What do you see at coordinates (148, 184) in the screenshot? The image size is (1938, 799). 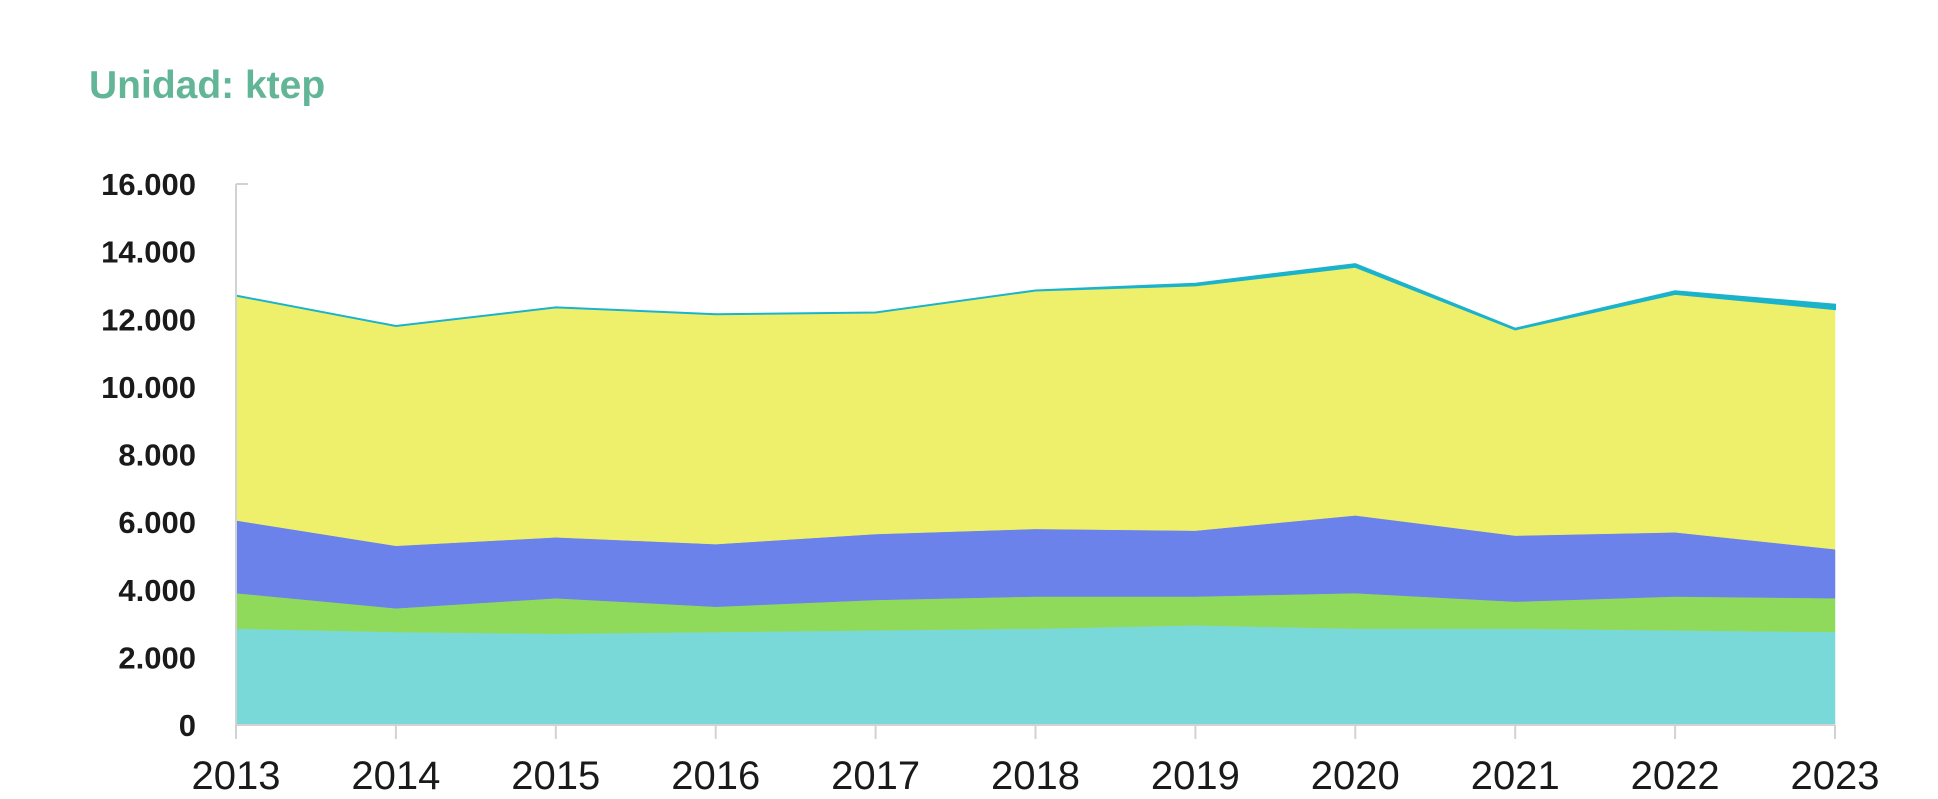 I see `y-tick-label: 16.000` at bounding box center [148, 184].